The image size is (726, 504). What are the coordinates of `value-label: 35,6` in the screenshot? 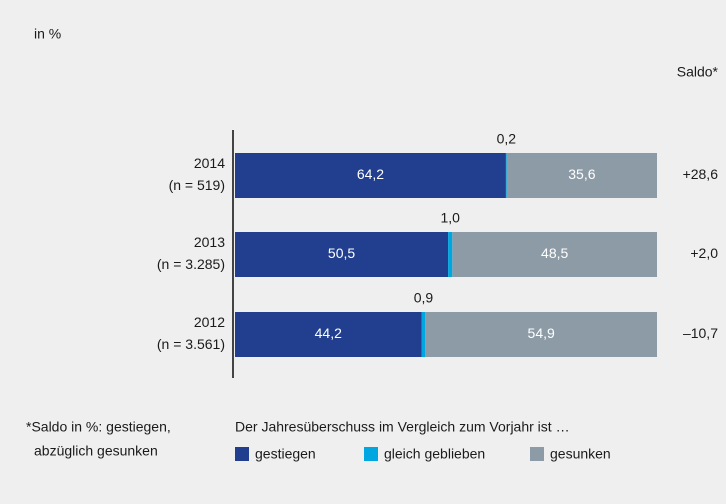 It's located at (581, 174).